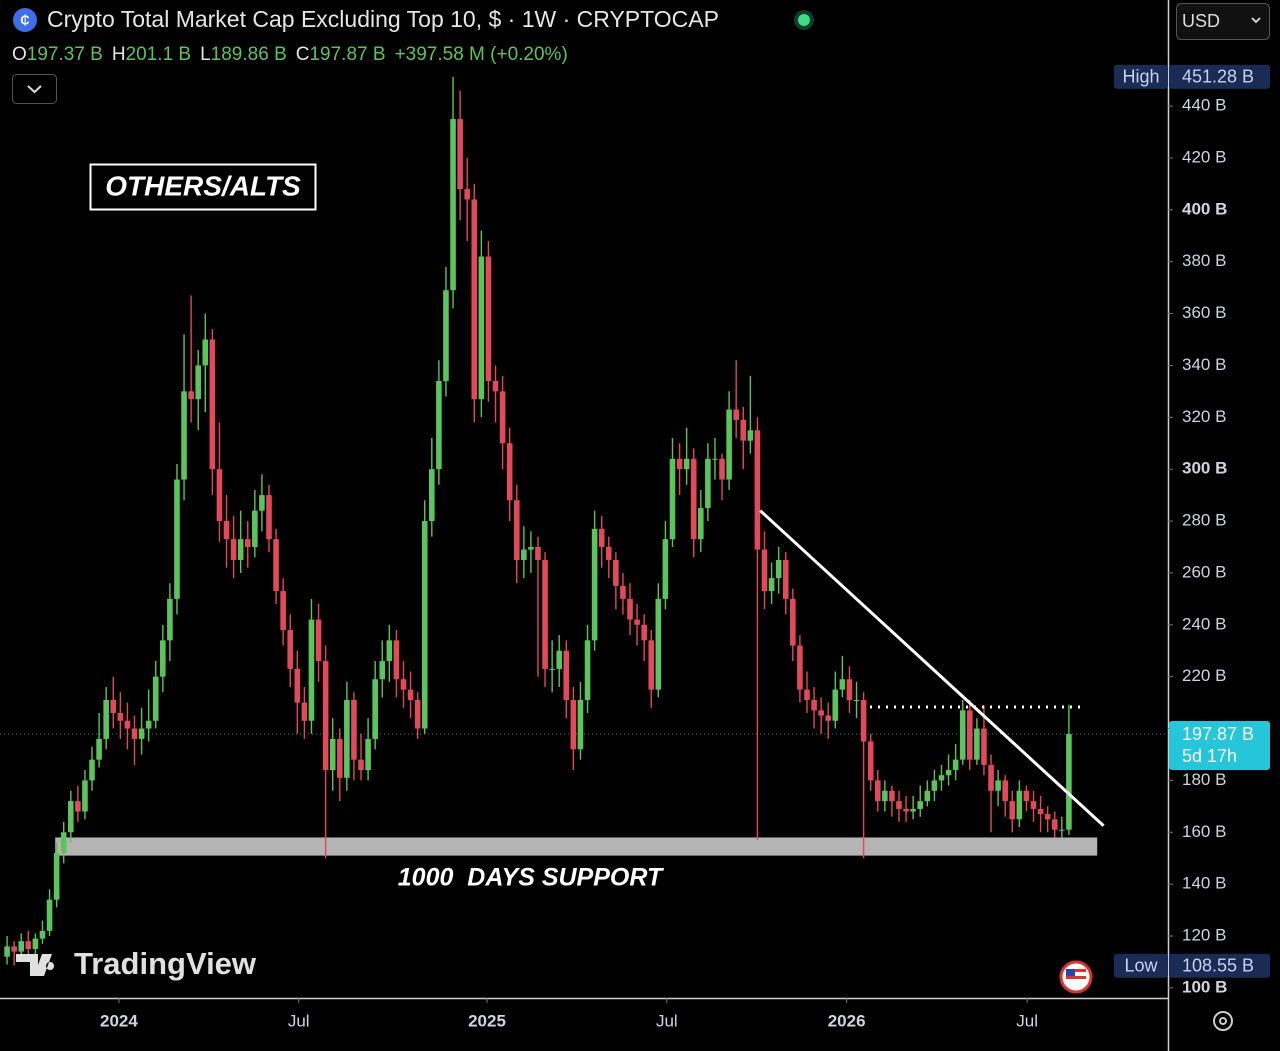 The width and height of the screenshot is (1280, 1051). Describe the element at coordinates (347, 54) in the screenshot. I see `ohlc-value: 197.87 B` at that location.